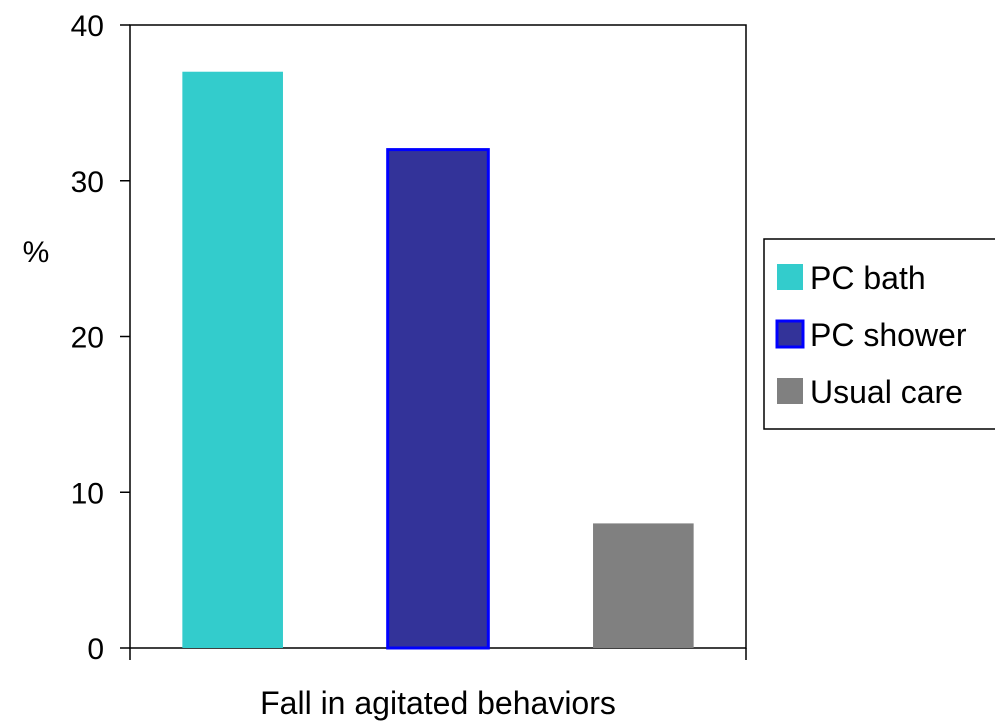 This screenshot has width=995, height=725. What do you see at coordinates (95, 649) in the screenshot?
I see `y-tick-label: 0` at bounding box center [95, 649].